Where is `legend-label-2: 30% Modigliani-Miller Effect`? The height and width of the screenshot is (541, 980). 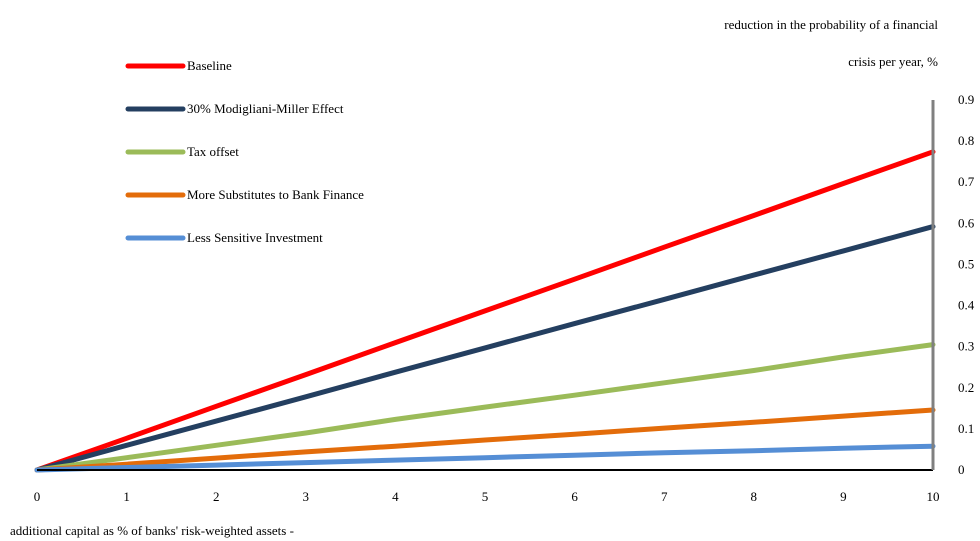 legend-label-2: 30% Modigliani-Miller Effect is located at coordinates (265, 108).